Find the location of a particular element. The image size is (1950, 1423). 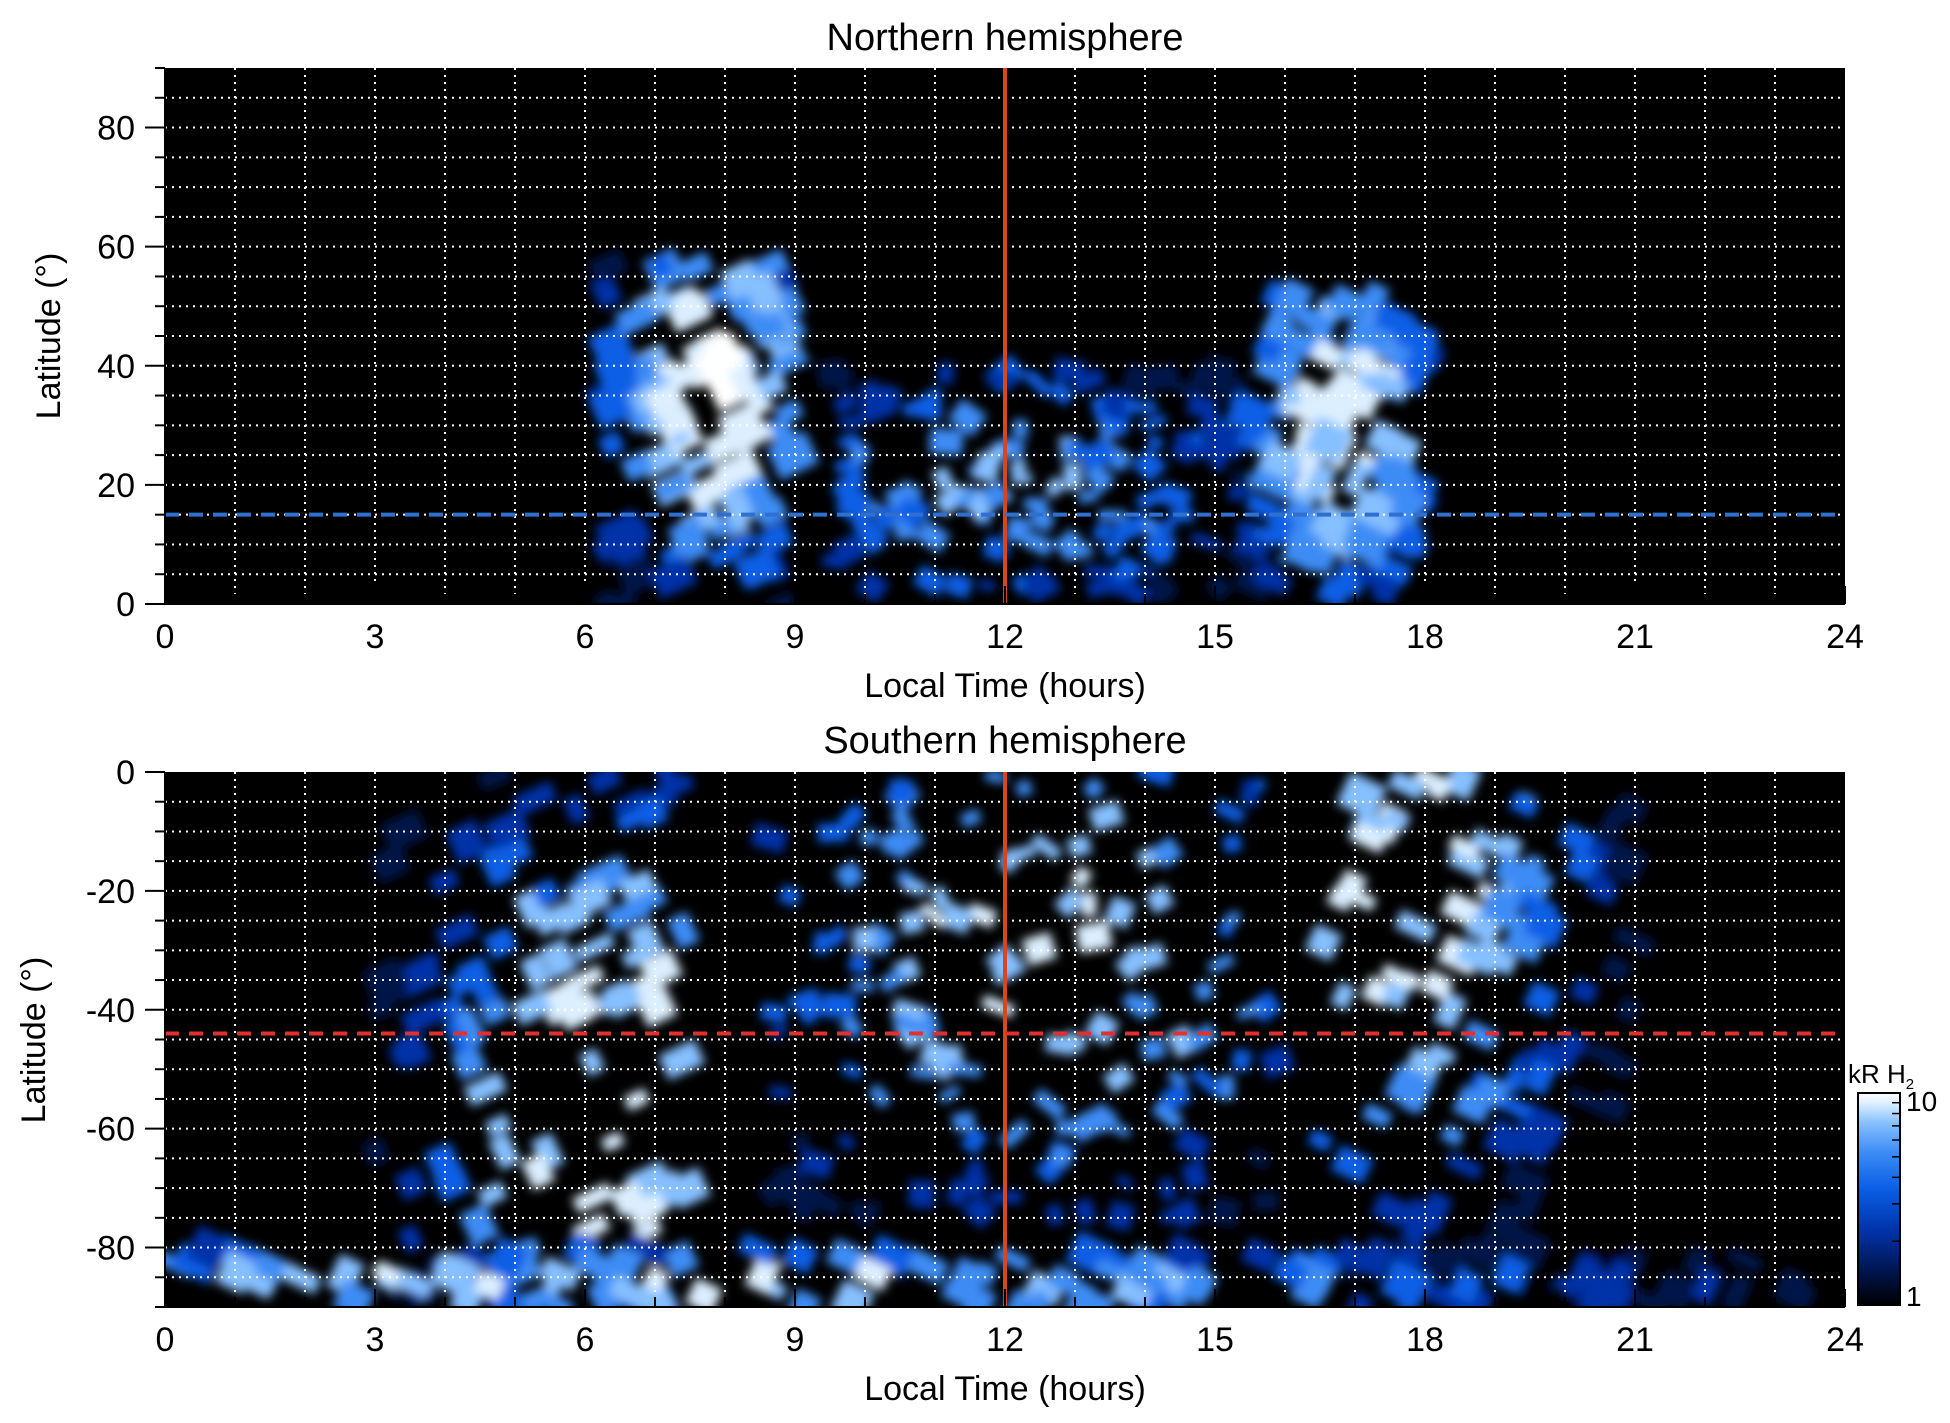

north-x-tick-label: 21 is located at coordinates (1635, 637).